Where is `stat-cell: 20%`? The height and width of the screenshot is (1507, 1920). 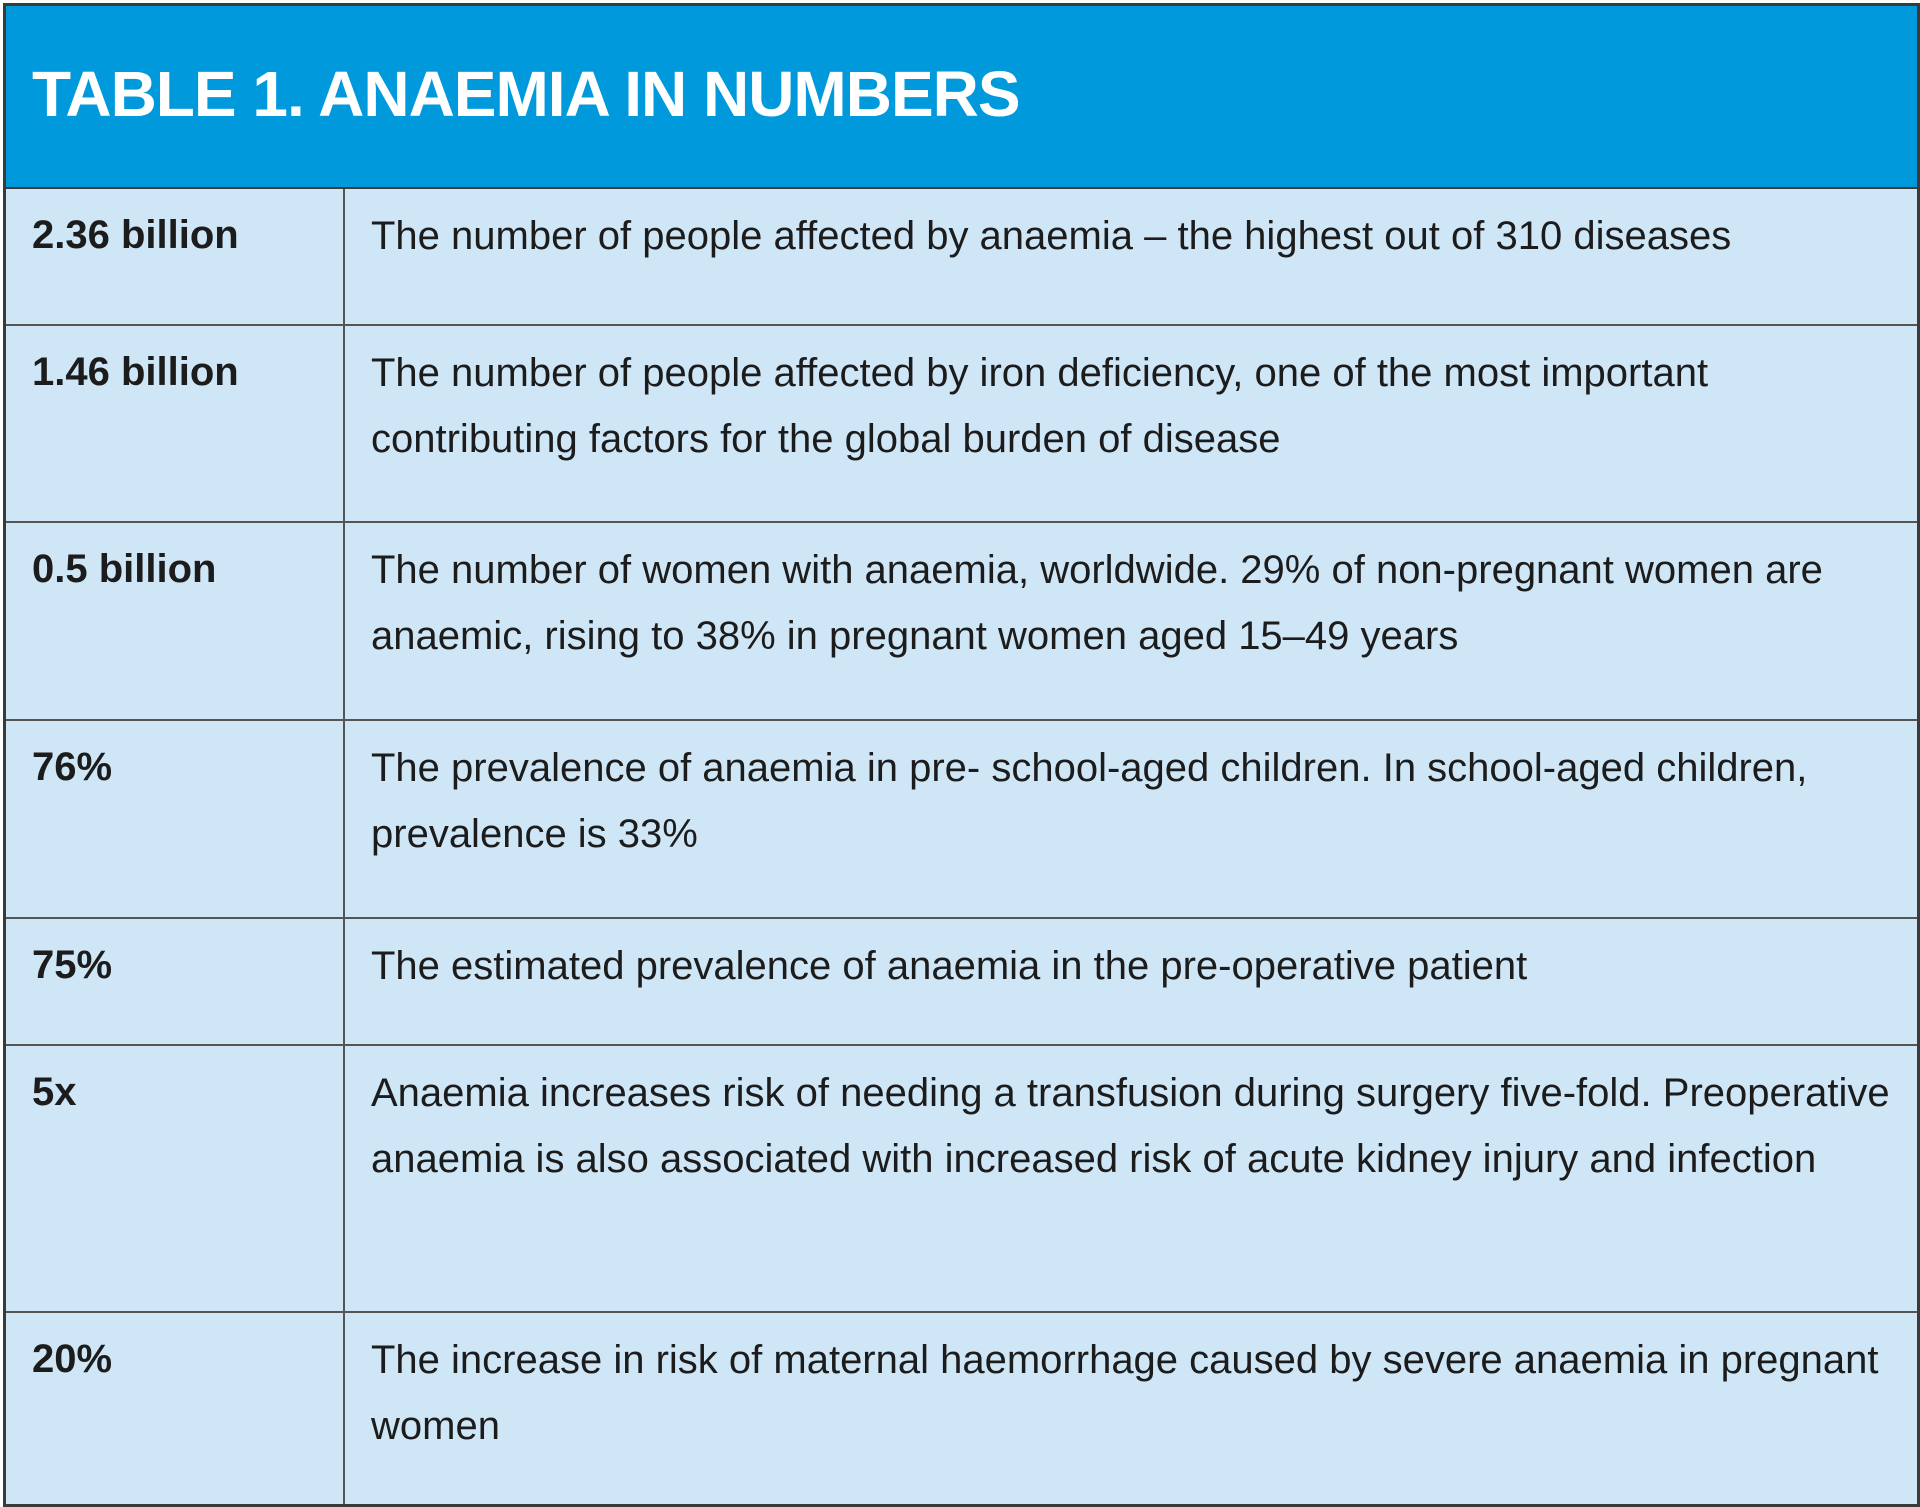 stat-cell: 20% is located at coordinates (175, 1408).